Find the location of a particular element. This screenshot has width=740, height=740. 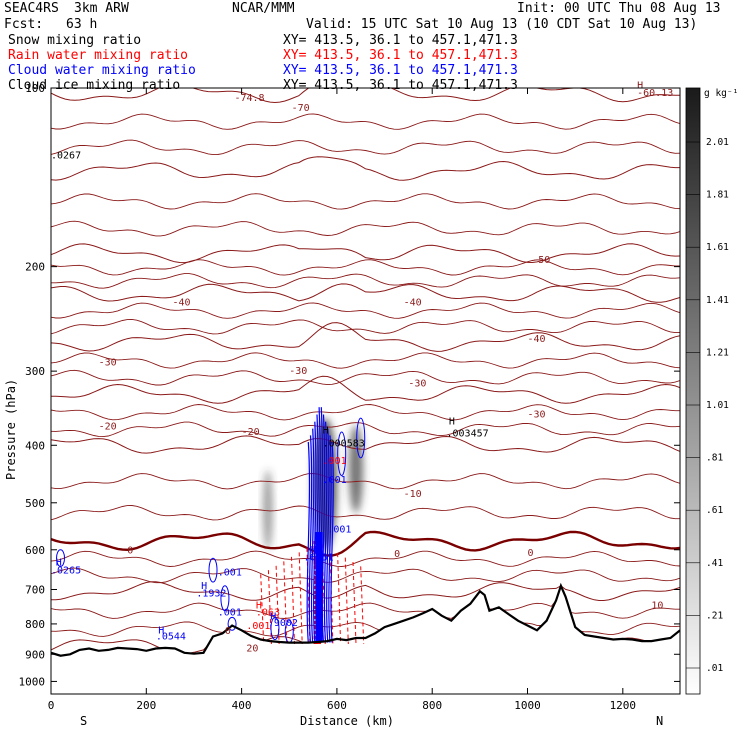

x-tick-label: 1200 is located at coordinates (623, 705).